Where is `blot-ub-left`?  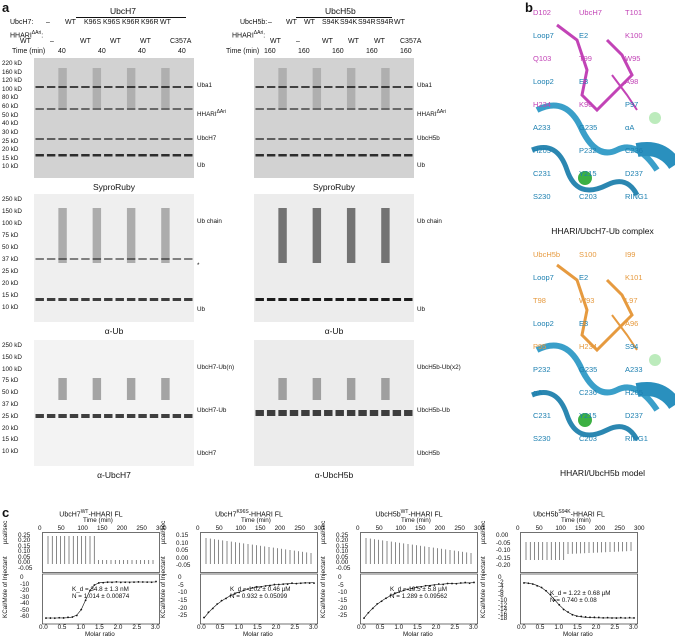 blot-ub-left is located at coordinates (114, 258).